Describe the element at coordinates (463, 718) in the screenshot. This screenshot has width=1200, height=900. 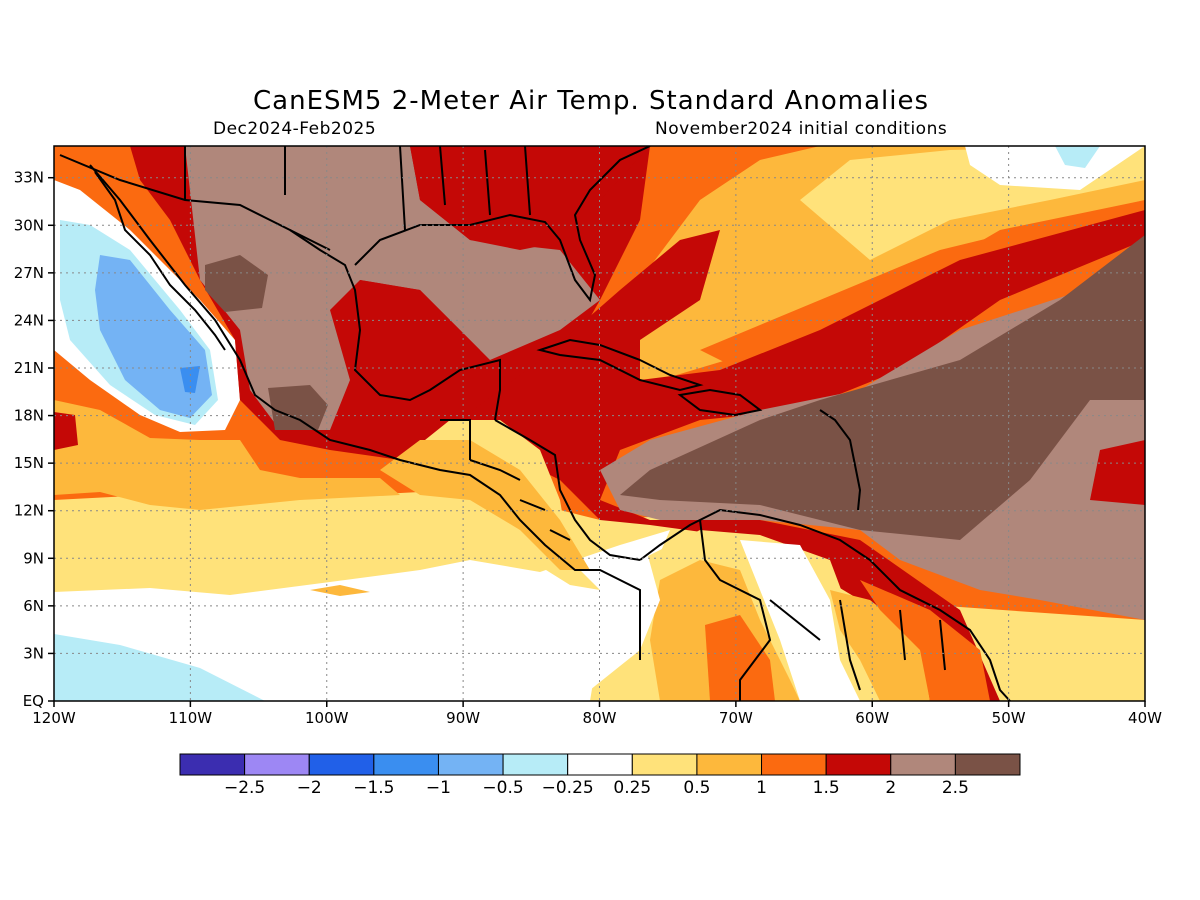
I see `lon-tick-label: 90W` at that location.